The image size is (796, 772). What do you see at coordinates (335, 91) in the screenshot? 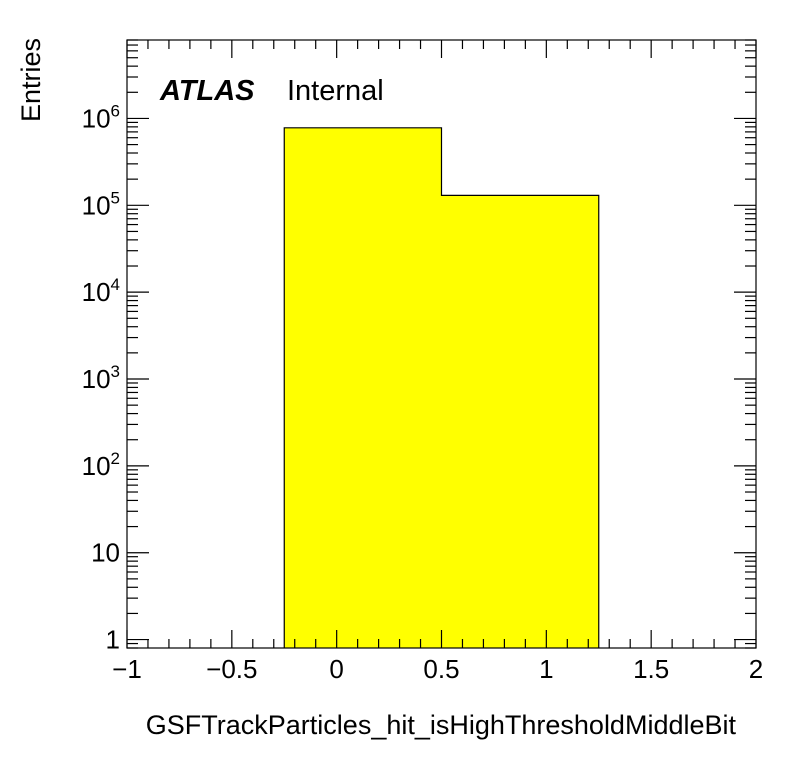
I see `internal-label: Internal` at bounding box center [335, 91].